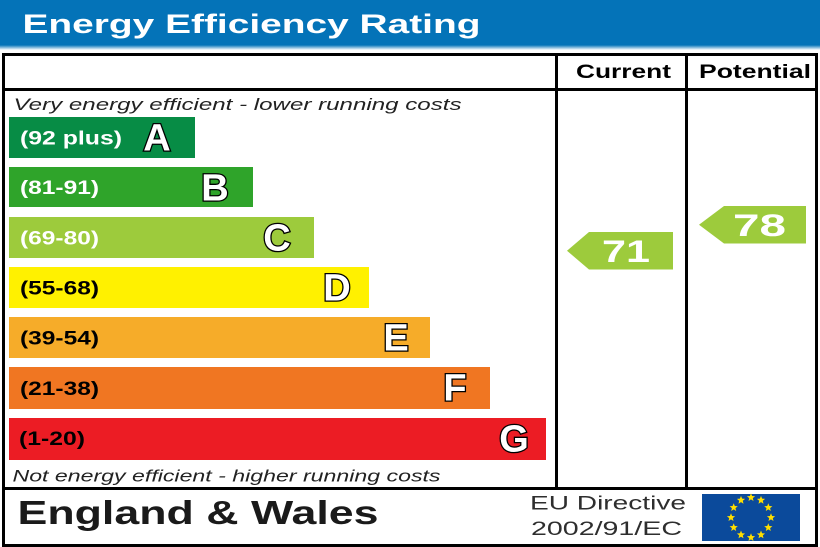  Describe the element at coordinates (454, 389) in the screenshot. I see `svg-text: F` at that location.